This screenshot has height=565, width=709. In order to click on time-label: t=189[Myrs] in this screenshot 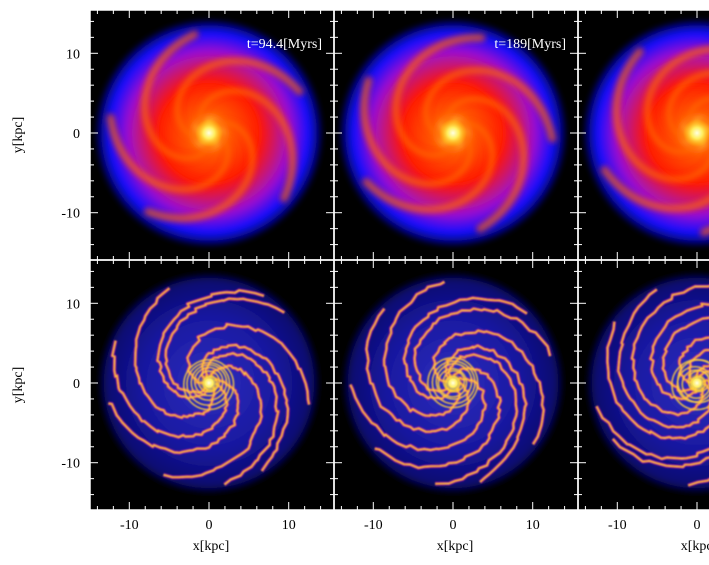, I will do `click(530, 44)`.